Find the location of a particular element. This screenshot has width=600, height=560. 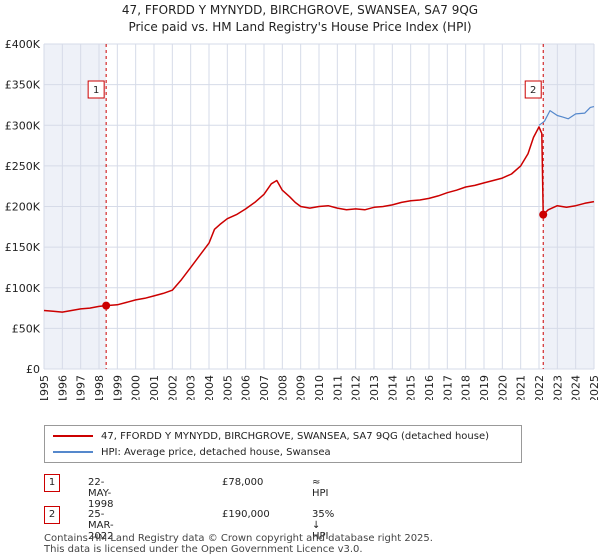

x-tick-label: 2008 is located at coordinates (282, 387).